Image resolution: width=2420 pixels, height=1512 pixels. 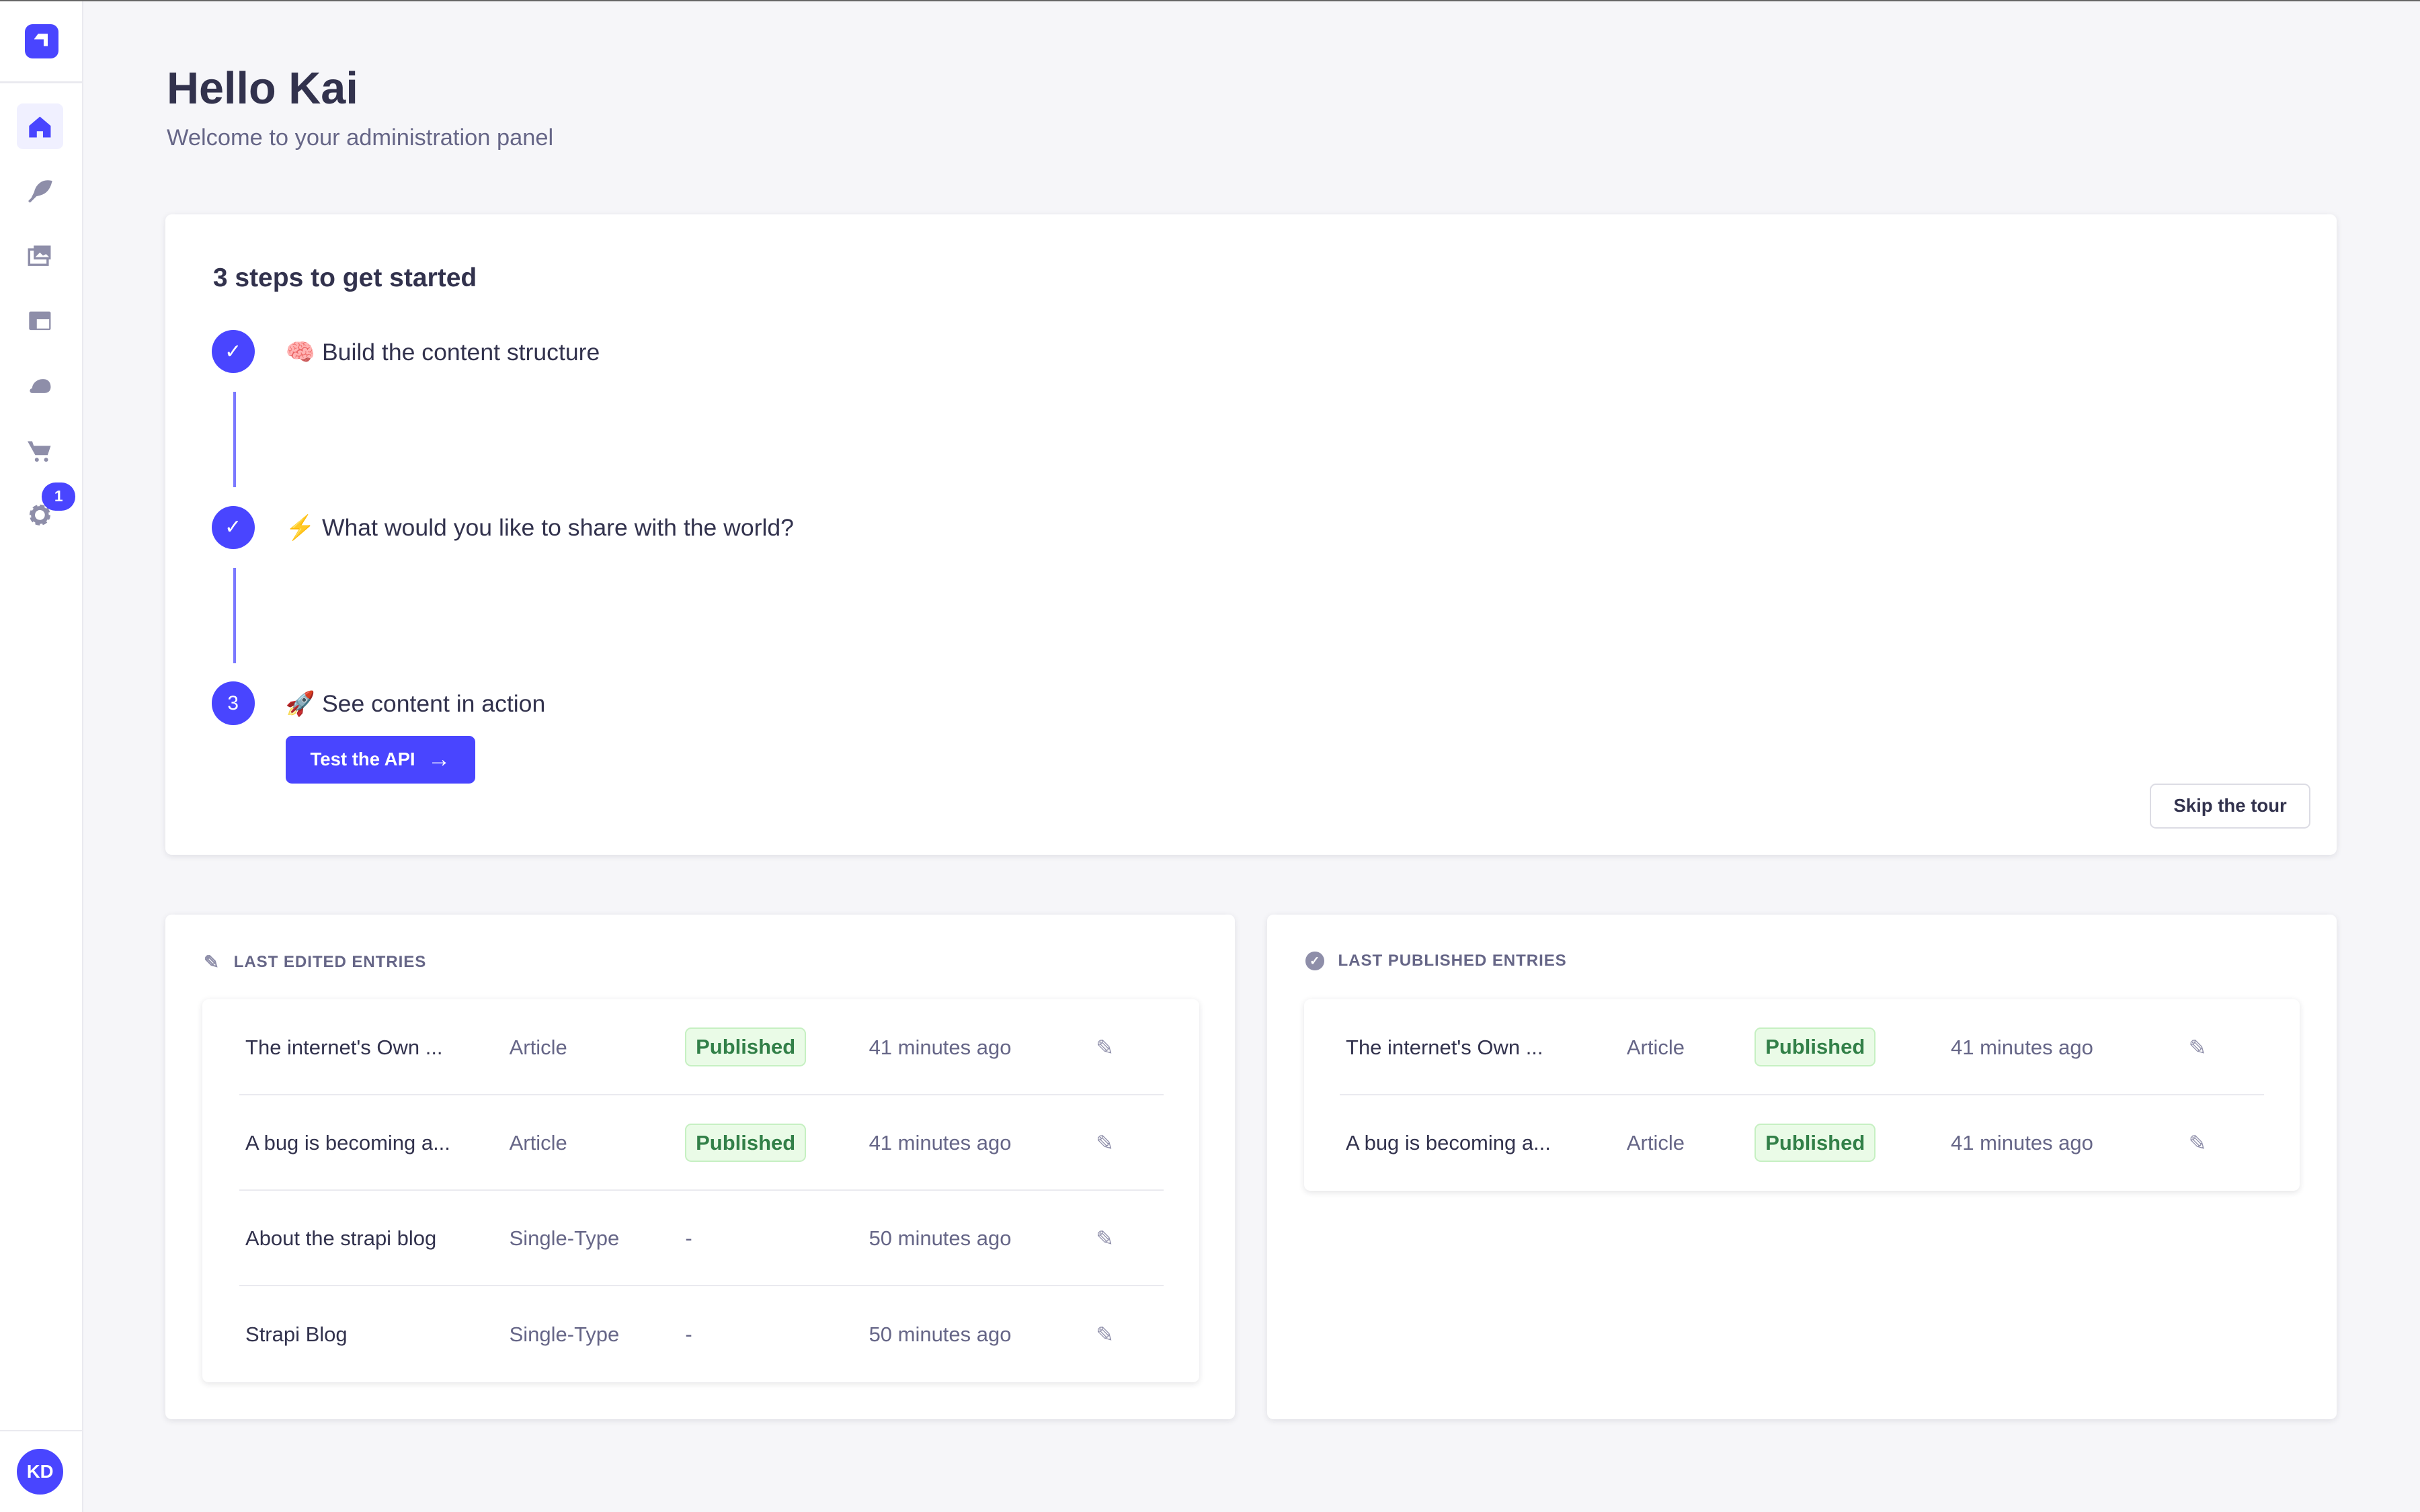 I want to click on strapi-logo, so click(x=41, y=41).